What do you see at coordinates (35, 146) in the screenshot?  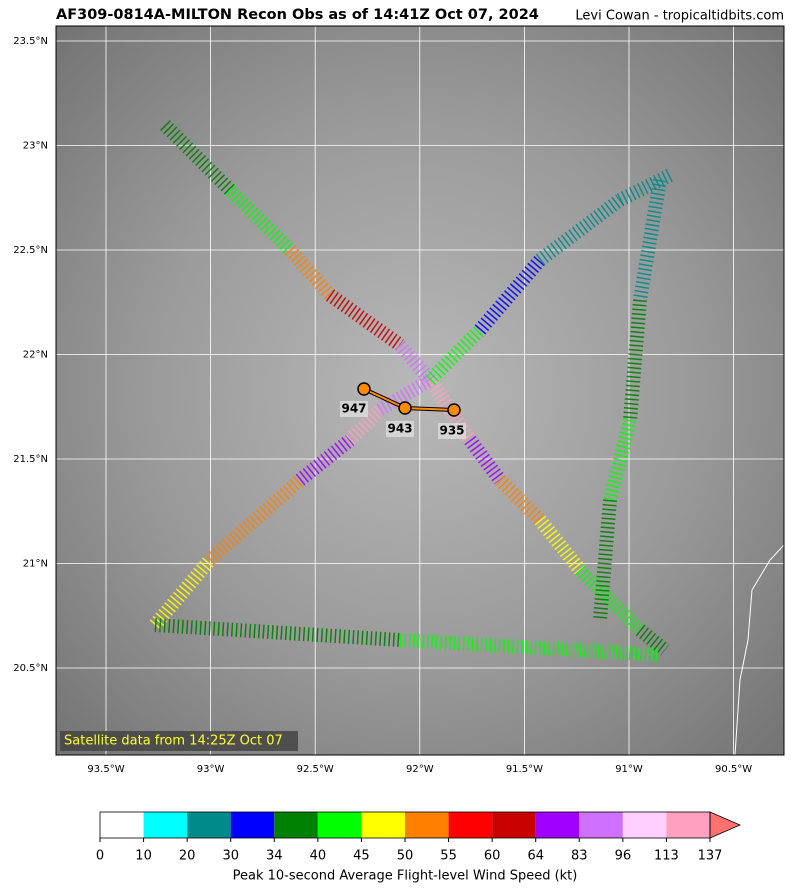 I see `lat-tick-label: 23°N` at bounding box center [35, 146].